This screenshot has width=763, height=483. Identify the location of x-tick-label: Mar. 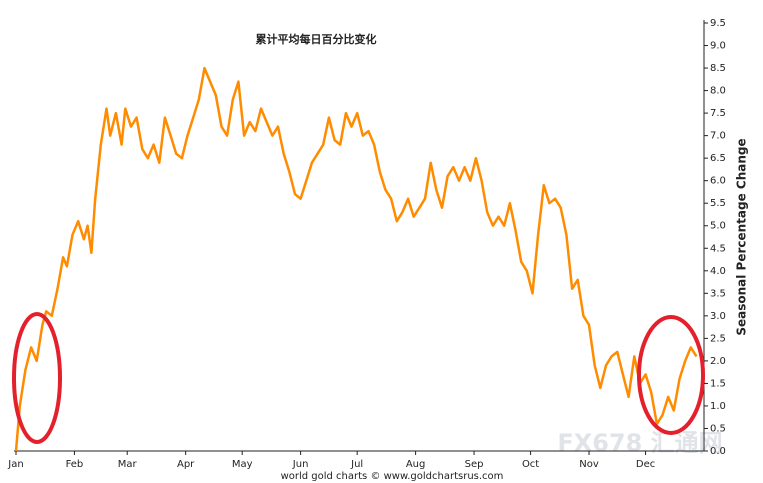
(128, 464).